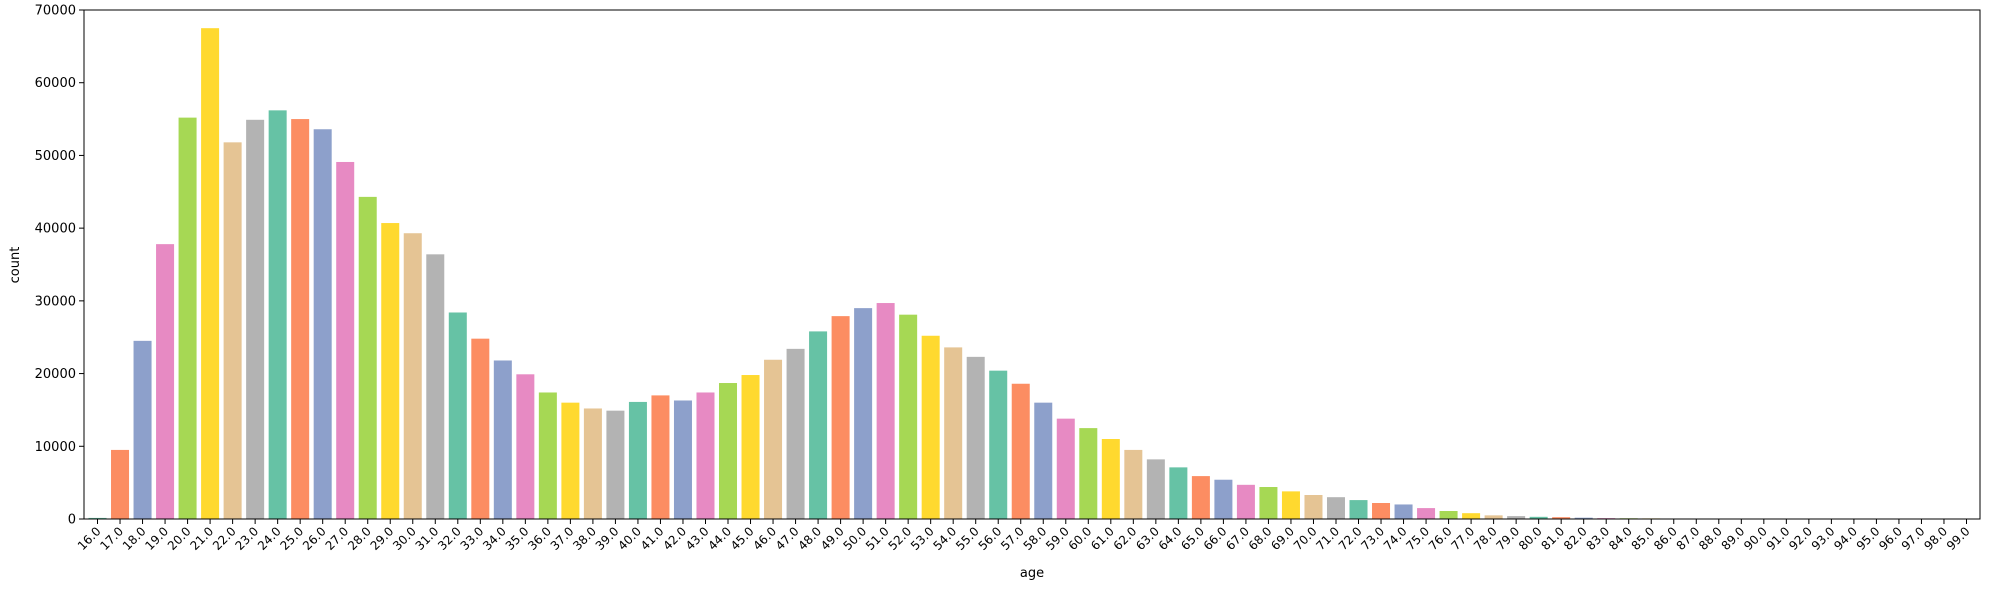  I want to click on bar-age-74.0, so click(1404, 511).